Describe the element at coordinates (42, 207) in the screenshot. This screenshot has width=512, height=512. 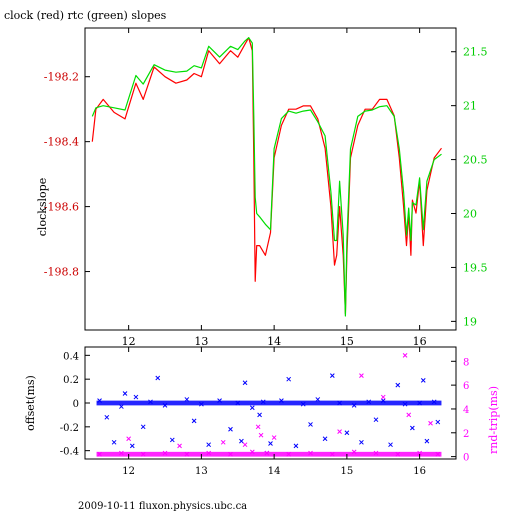
I see `top-y-axis-label: clockslope` at that location.